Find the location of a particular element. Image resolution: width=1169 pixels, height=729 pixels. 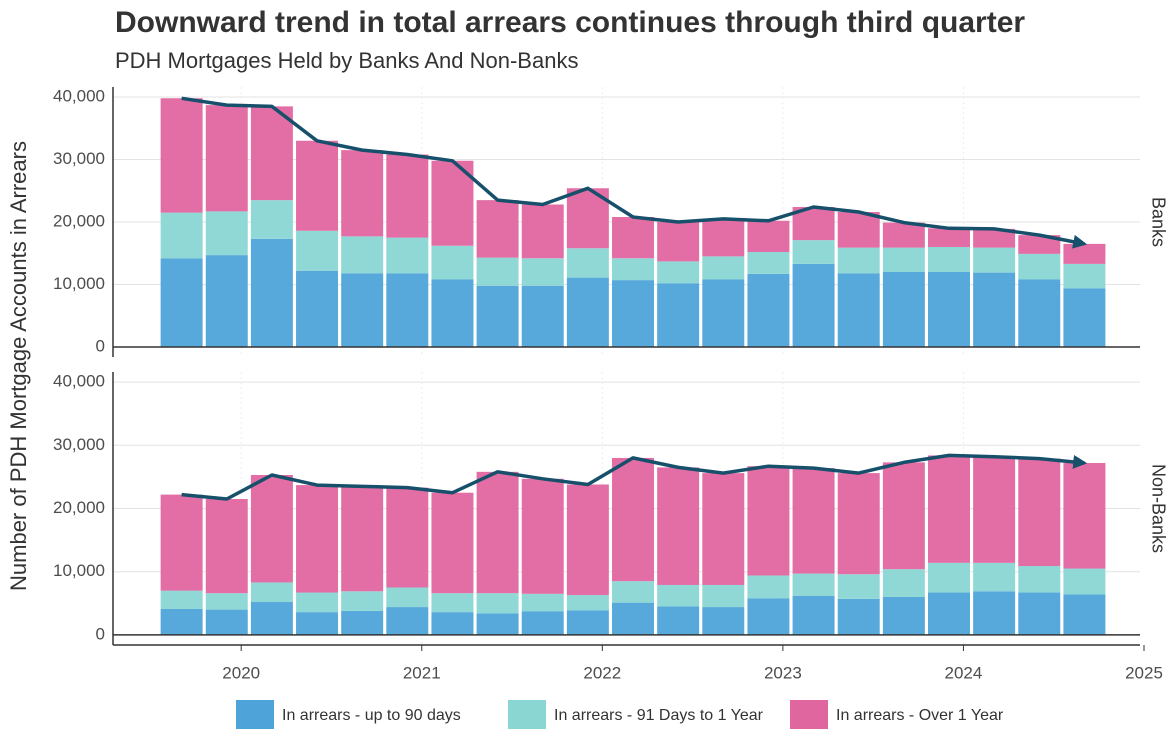

legend-item: In arrears - 91 Days to 1 Year is located at coordinates (636, 714).